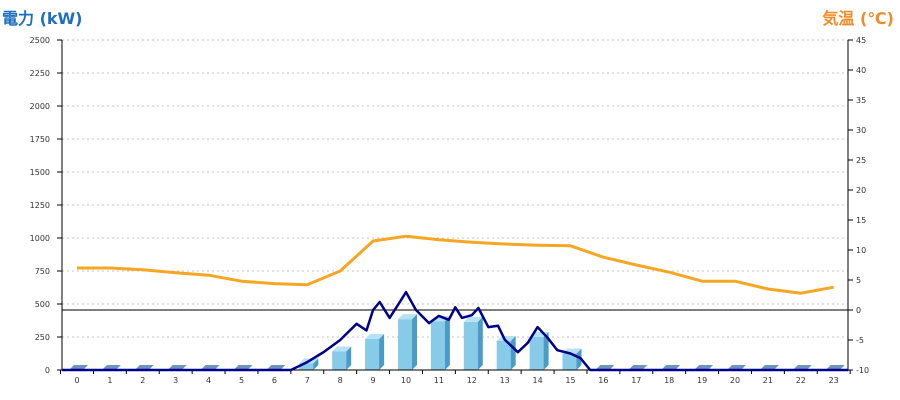 This screenshot has height=400, width=900. What do you see at coordinates (505, 380) in the screenshot?
I see `x-tick-label-13: 13` at bounding box center [505, 380].